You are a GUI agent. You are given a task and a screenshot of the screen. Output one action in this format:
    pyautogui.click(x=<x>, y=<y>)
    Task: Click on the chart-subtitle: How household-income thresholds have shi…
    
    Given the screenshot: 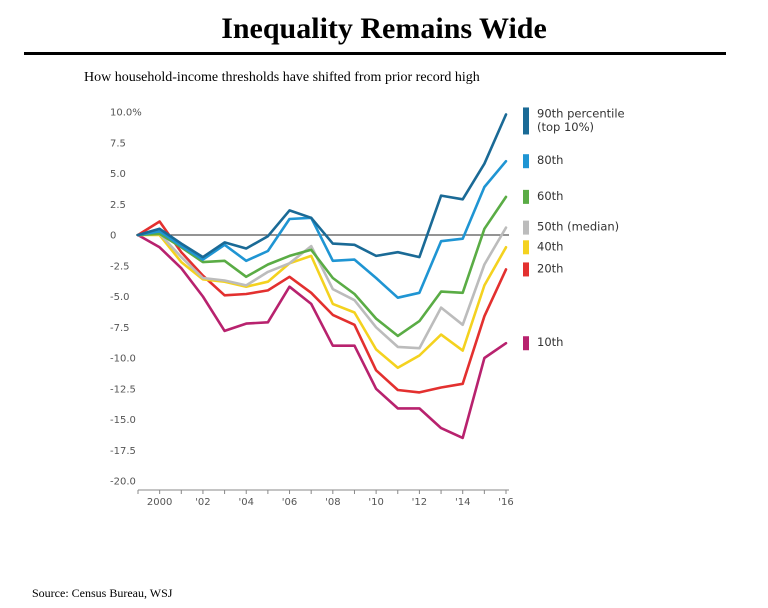 What is the action you would take?
    pyautogui.click(x=282, y=77)
    